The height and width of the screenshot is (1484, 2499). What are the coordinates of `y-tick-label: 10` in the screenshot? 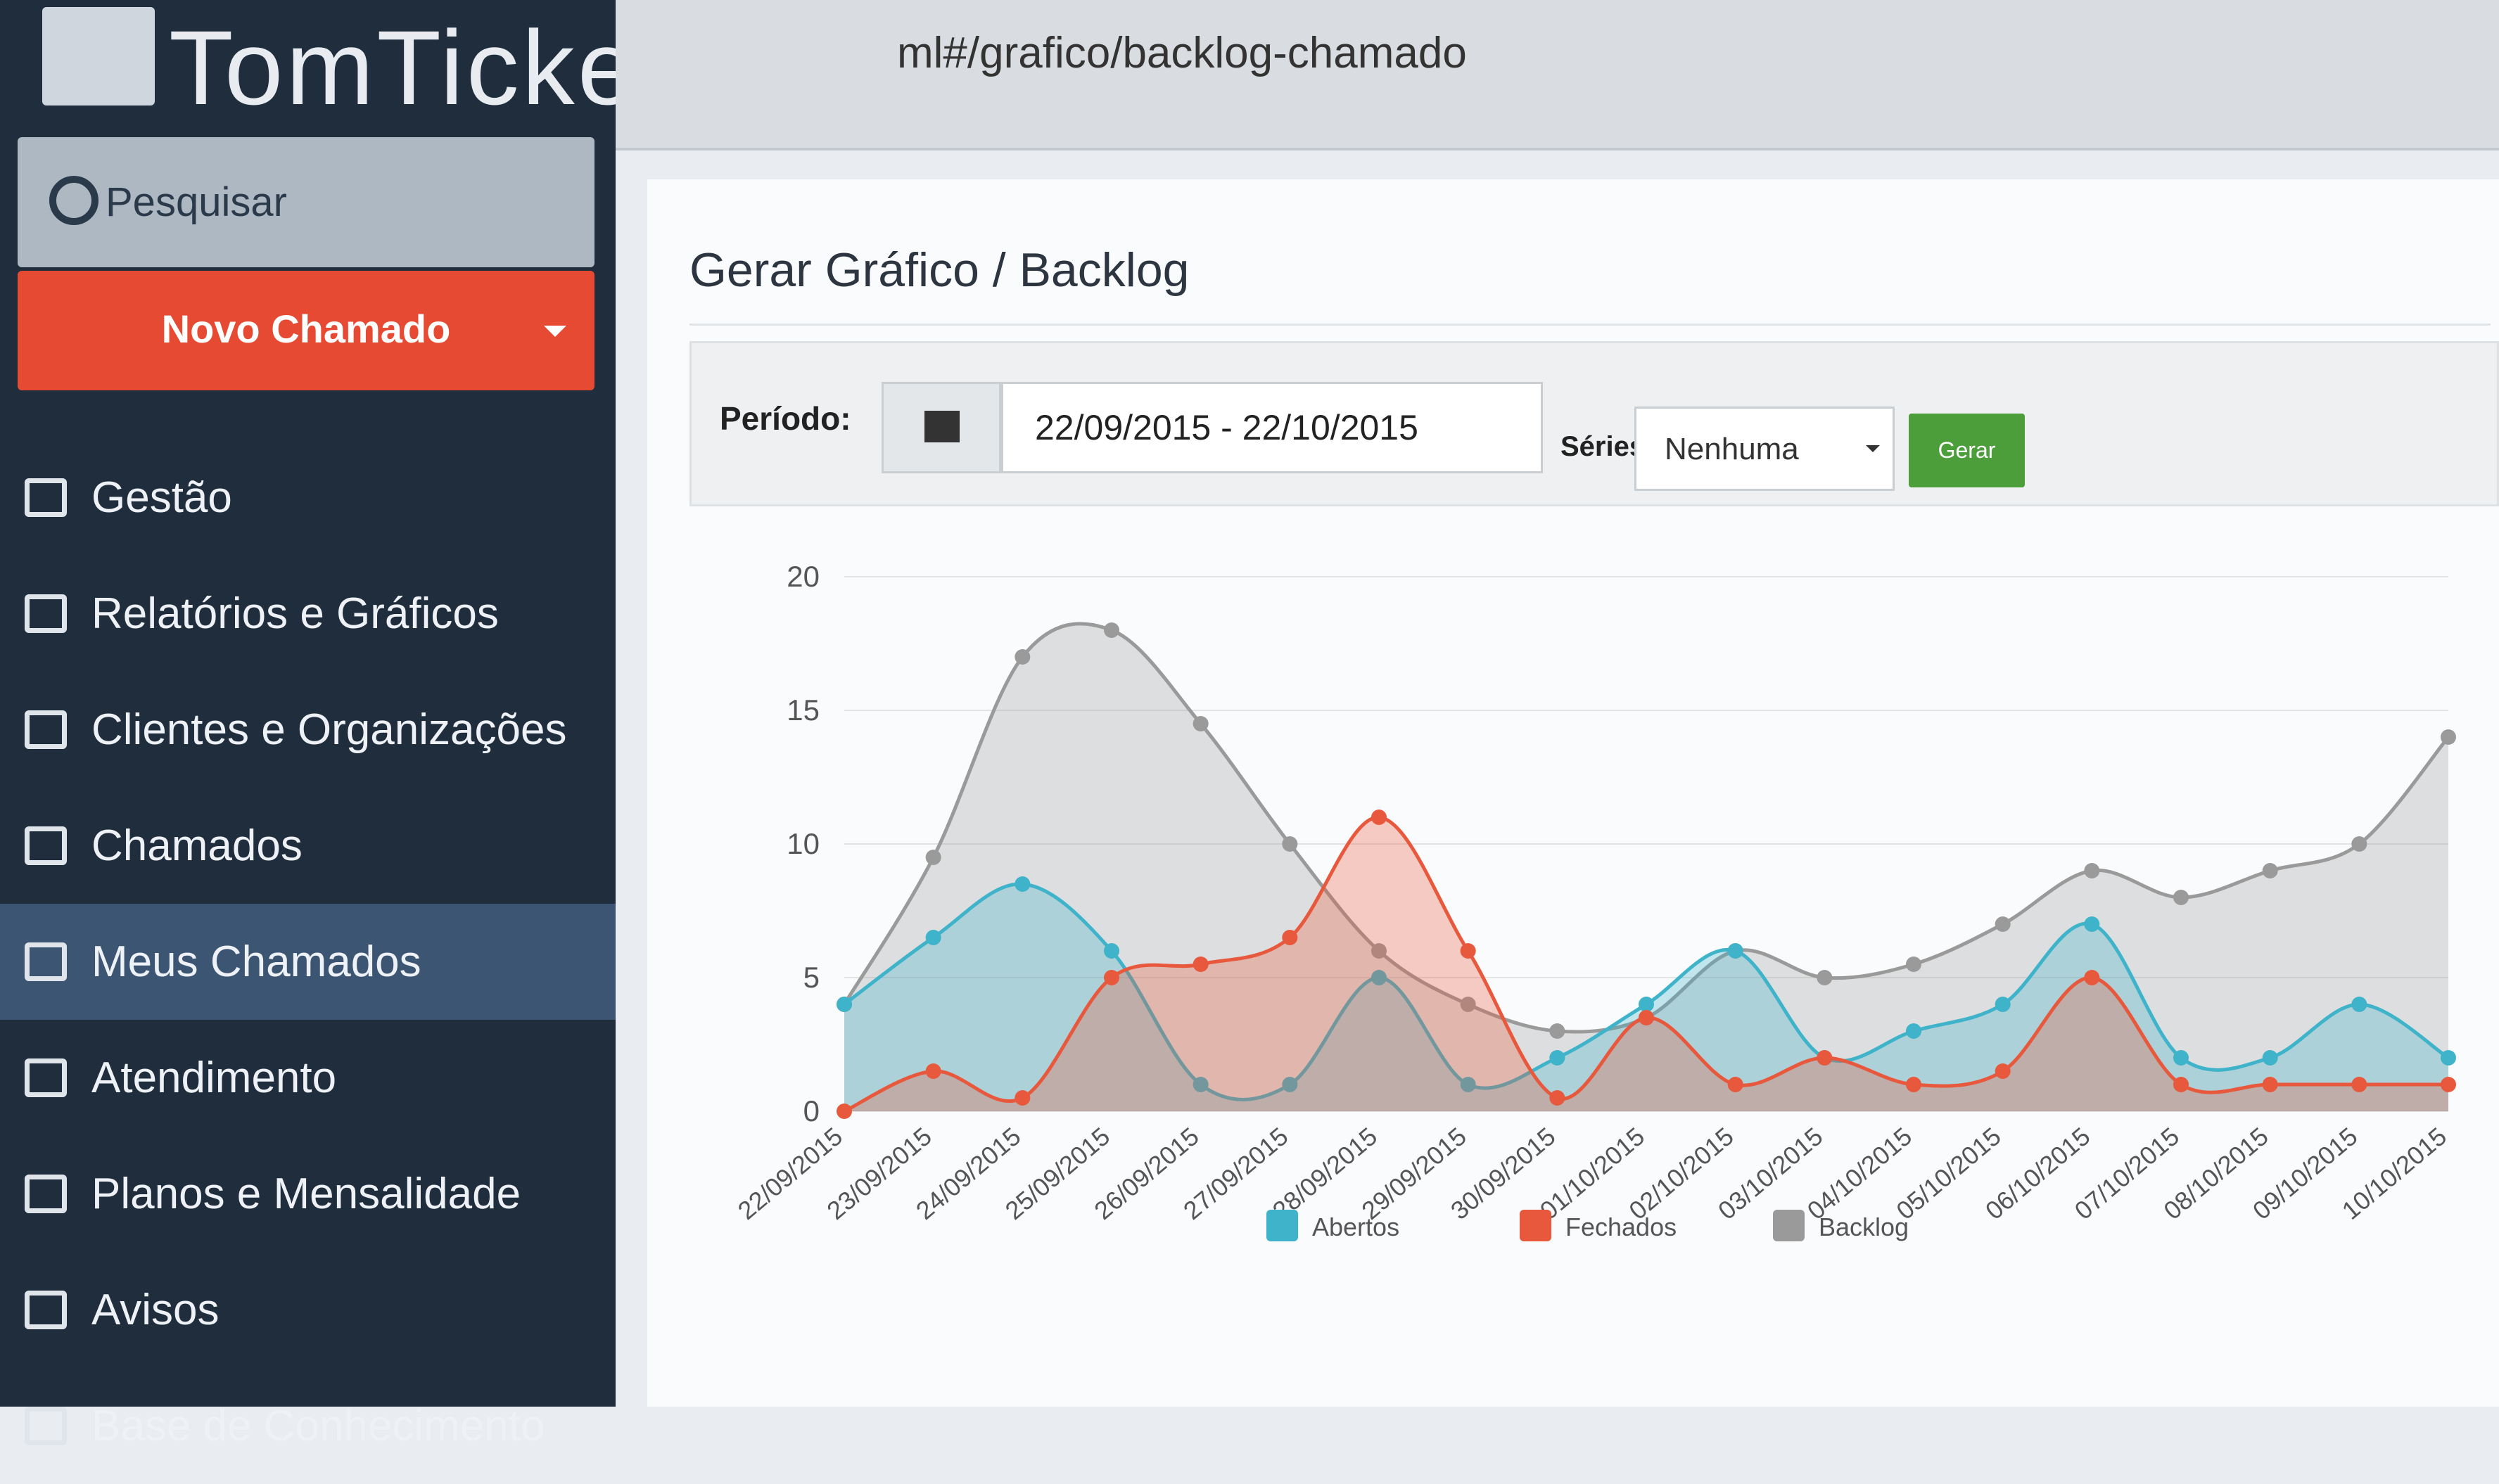 It's located at (803, 843).